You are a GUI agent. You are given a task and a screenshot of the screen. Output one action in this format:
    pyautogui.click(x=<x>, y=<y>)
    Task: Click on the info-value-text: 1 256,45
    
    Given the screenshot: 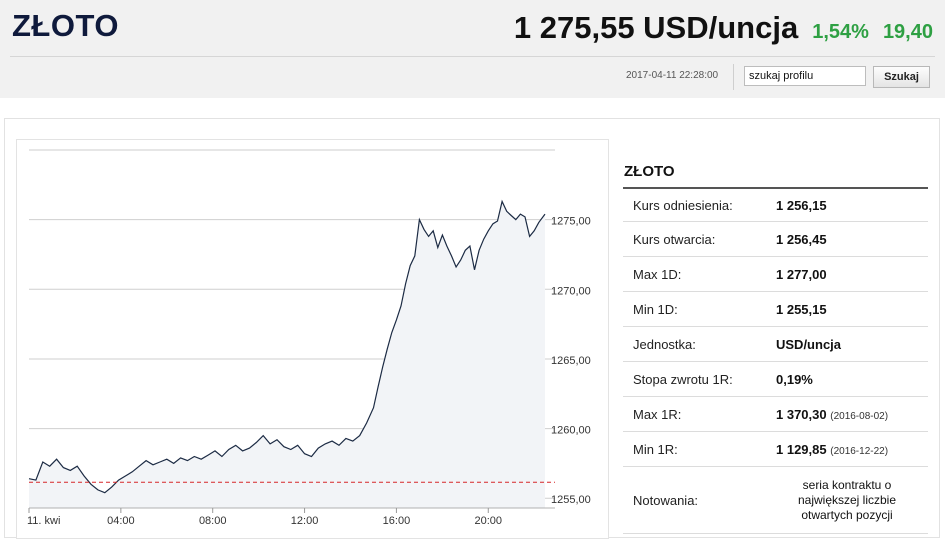 What is the action you would take?
    pyautogui.click(x=801, y=239)
    